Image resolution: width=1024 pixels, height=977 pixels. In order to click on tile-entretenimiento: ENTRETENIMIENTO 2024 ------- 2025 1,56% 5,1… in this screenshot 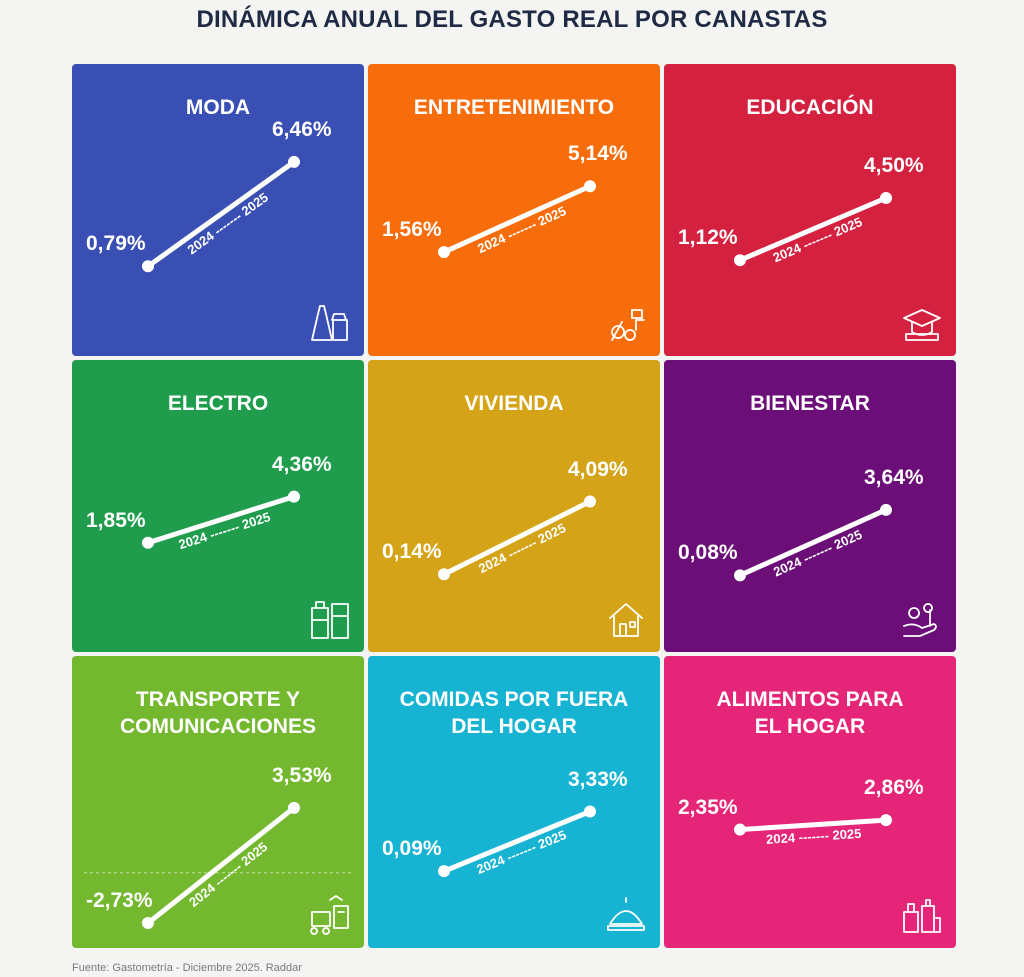, I will do `click(514, 210)`.